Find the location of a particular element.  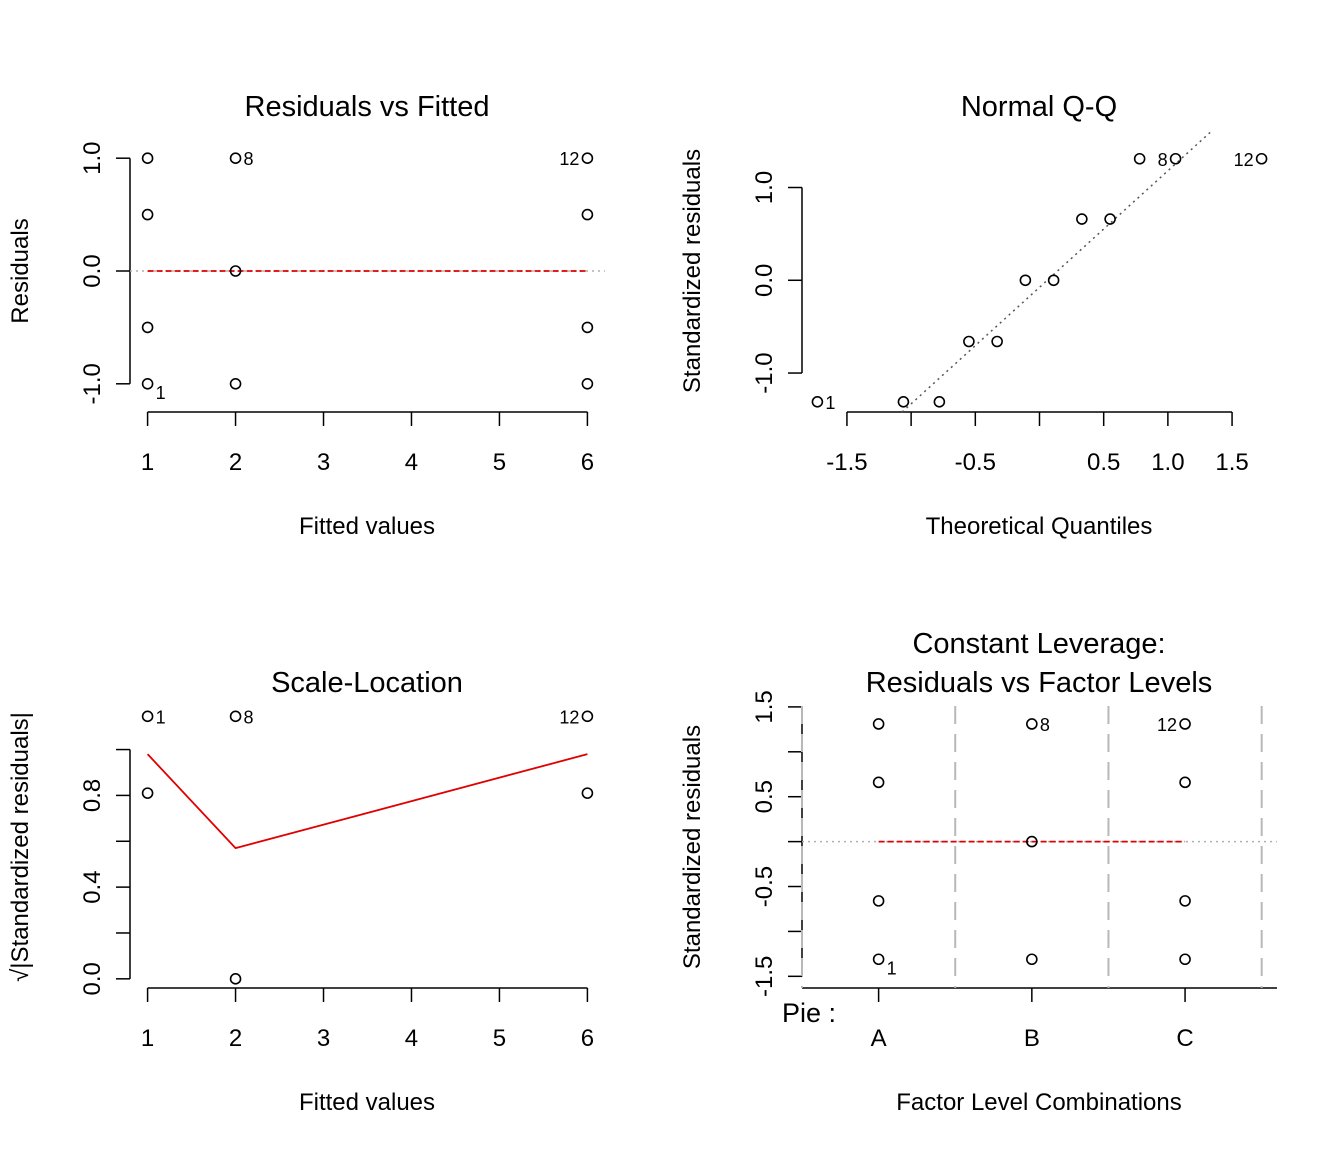

chart-title: Normal Q-Q is located at coordinates (1039, 107).